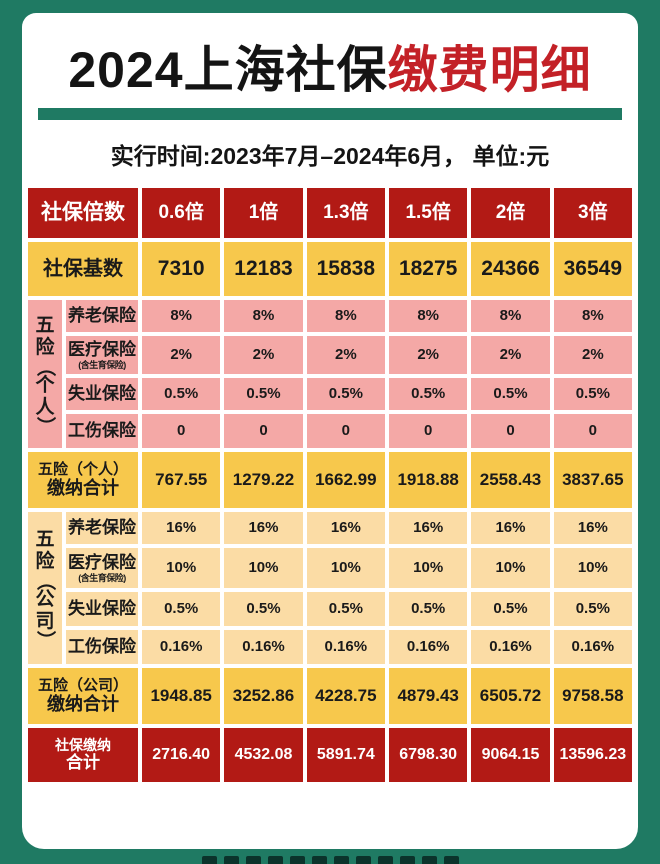 Image resolution: width=660 pixels, height=864 pixels. What do you see at coordinates (489, 70) in the screenshot?
I see `page-title-highlight: 缴费明细` at bounding box center [489, 70].